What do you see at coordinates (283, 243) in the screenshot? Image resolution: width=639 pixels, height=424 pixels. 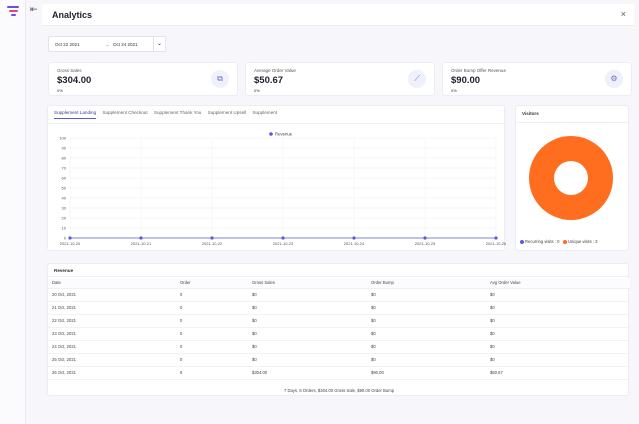 I see `x-tick-label: 2021-10-23` at bounding box center [283, 243].